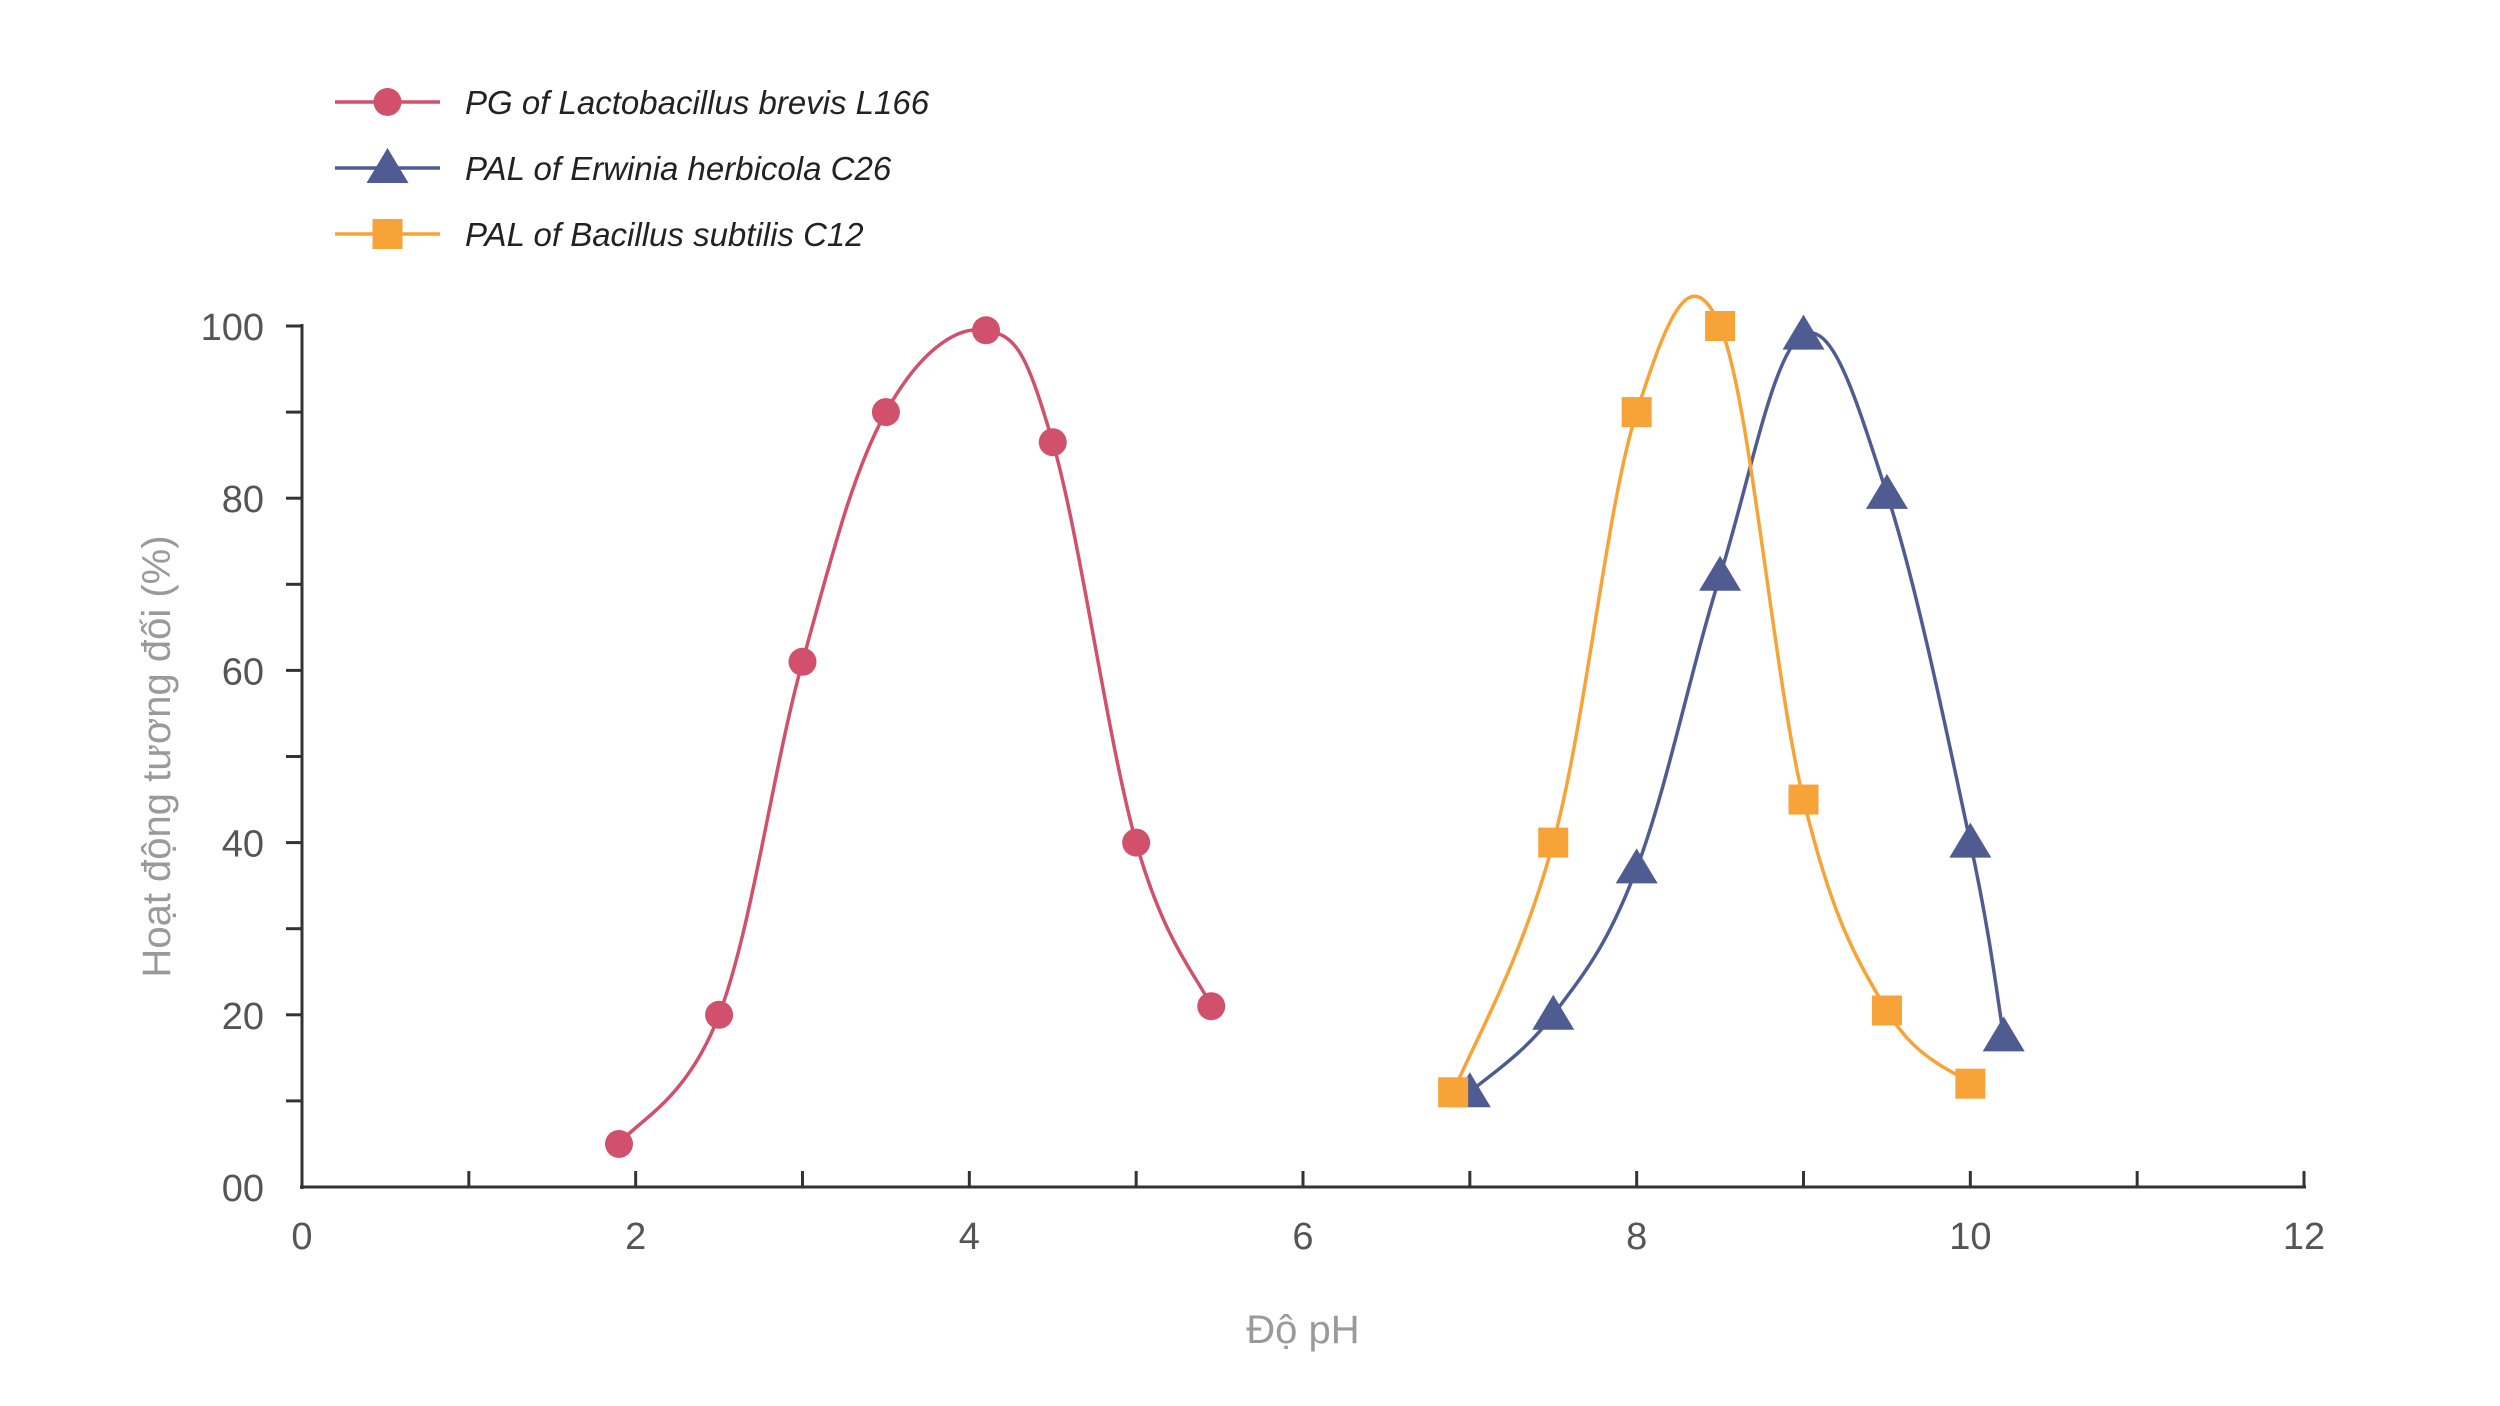 This screenshot has height=1406, width=2500. What do you see at coordinates (387, 102) in the screenshot?
I see `legend-marker-circle` at bounding box center [387, 102].